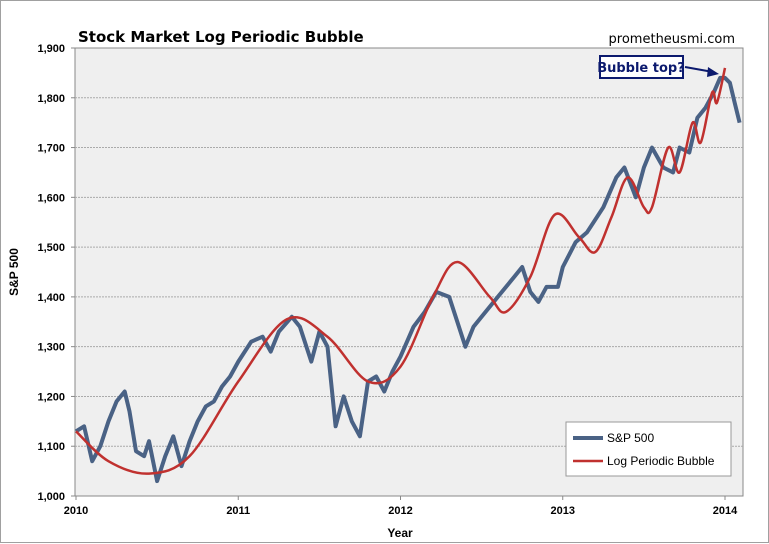  Describe the element at coordinates (51, 248) in the screenshot. I see `y-tick-label: 1,500` at that location.